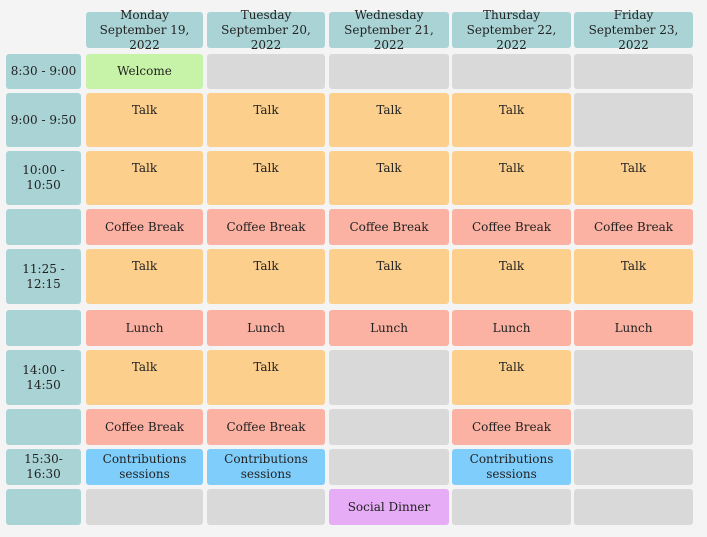 The height and width of the screenshot is (537, 707). Describe the element at coordinates (43, 276) in the screenshot. I see `time-slot: 11:25 - 12:15` at that location.